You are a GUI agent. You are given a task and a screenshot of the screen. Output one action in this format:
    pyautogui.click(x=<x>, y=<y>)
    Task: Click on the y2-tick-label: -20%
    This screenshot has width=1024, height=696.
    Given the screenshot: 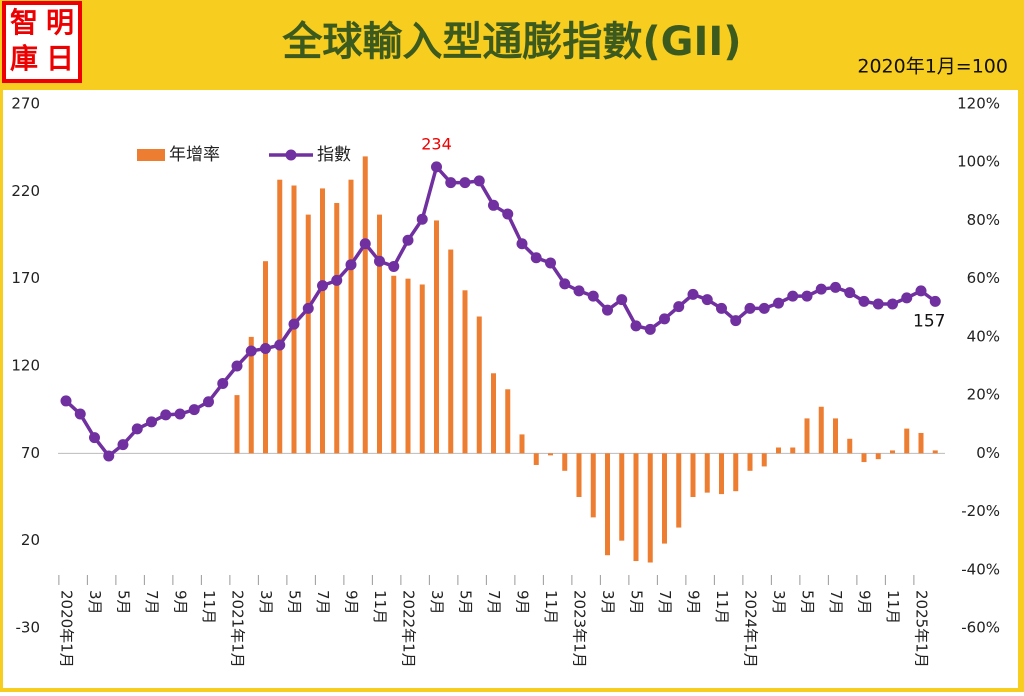 What is the action you would take?
    pyautogui.click(x=980, y=511)
    